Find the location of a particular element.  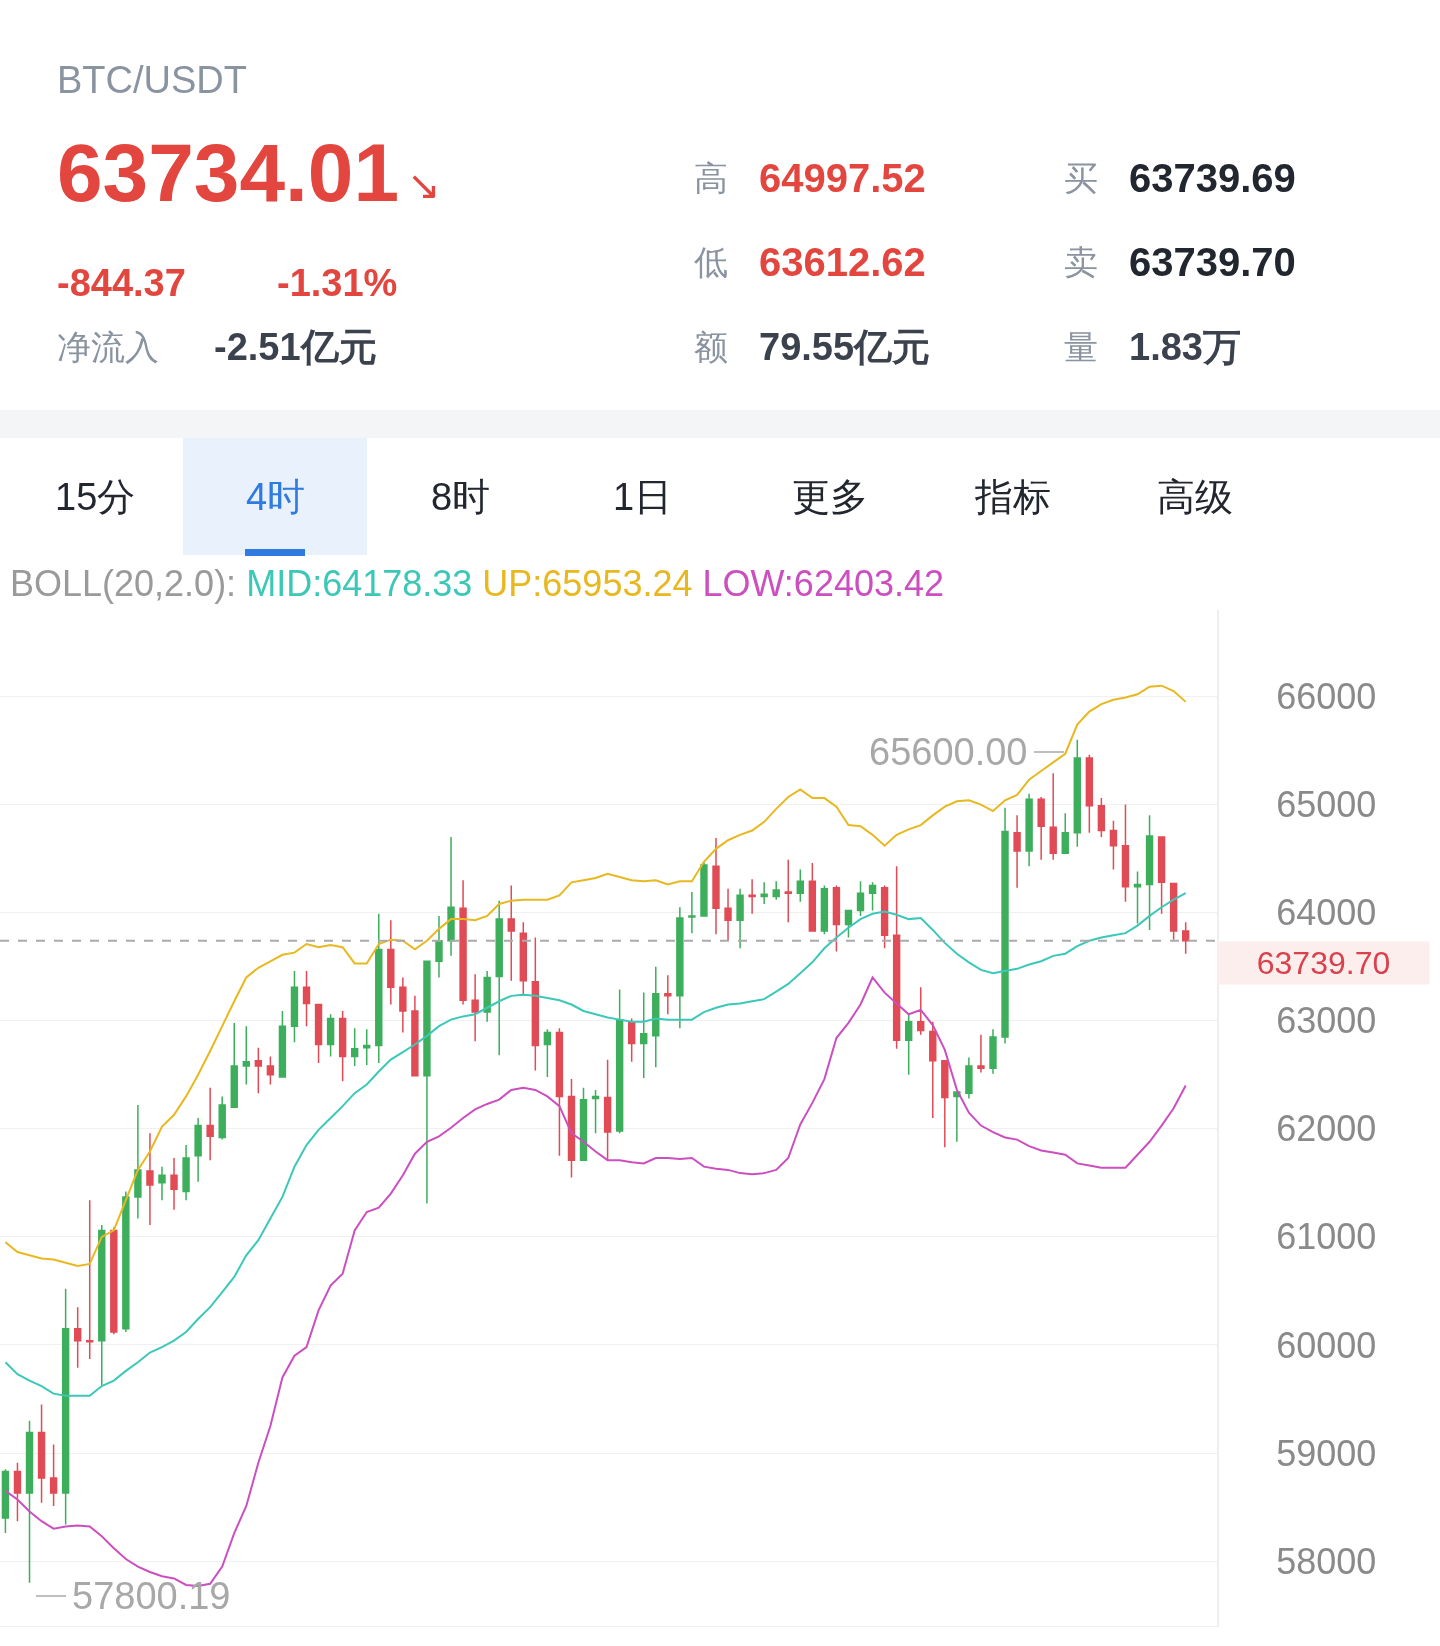

chart-title: BTC/USDT is located at coordinates (152, 80).